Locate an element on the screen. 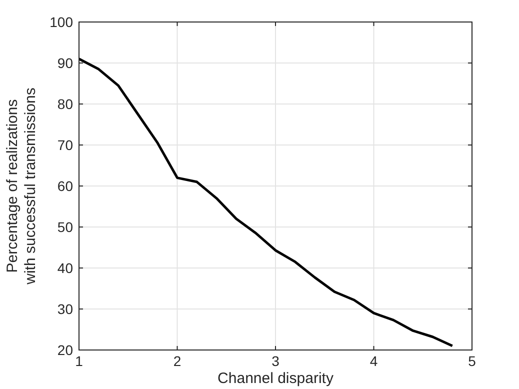 The height and width of the screenshot is (389, 519). x-tick-label: 4 is located at coordinates (374, 361).